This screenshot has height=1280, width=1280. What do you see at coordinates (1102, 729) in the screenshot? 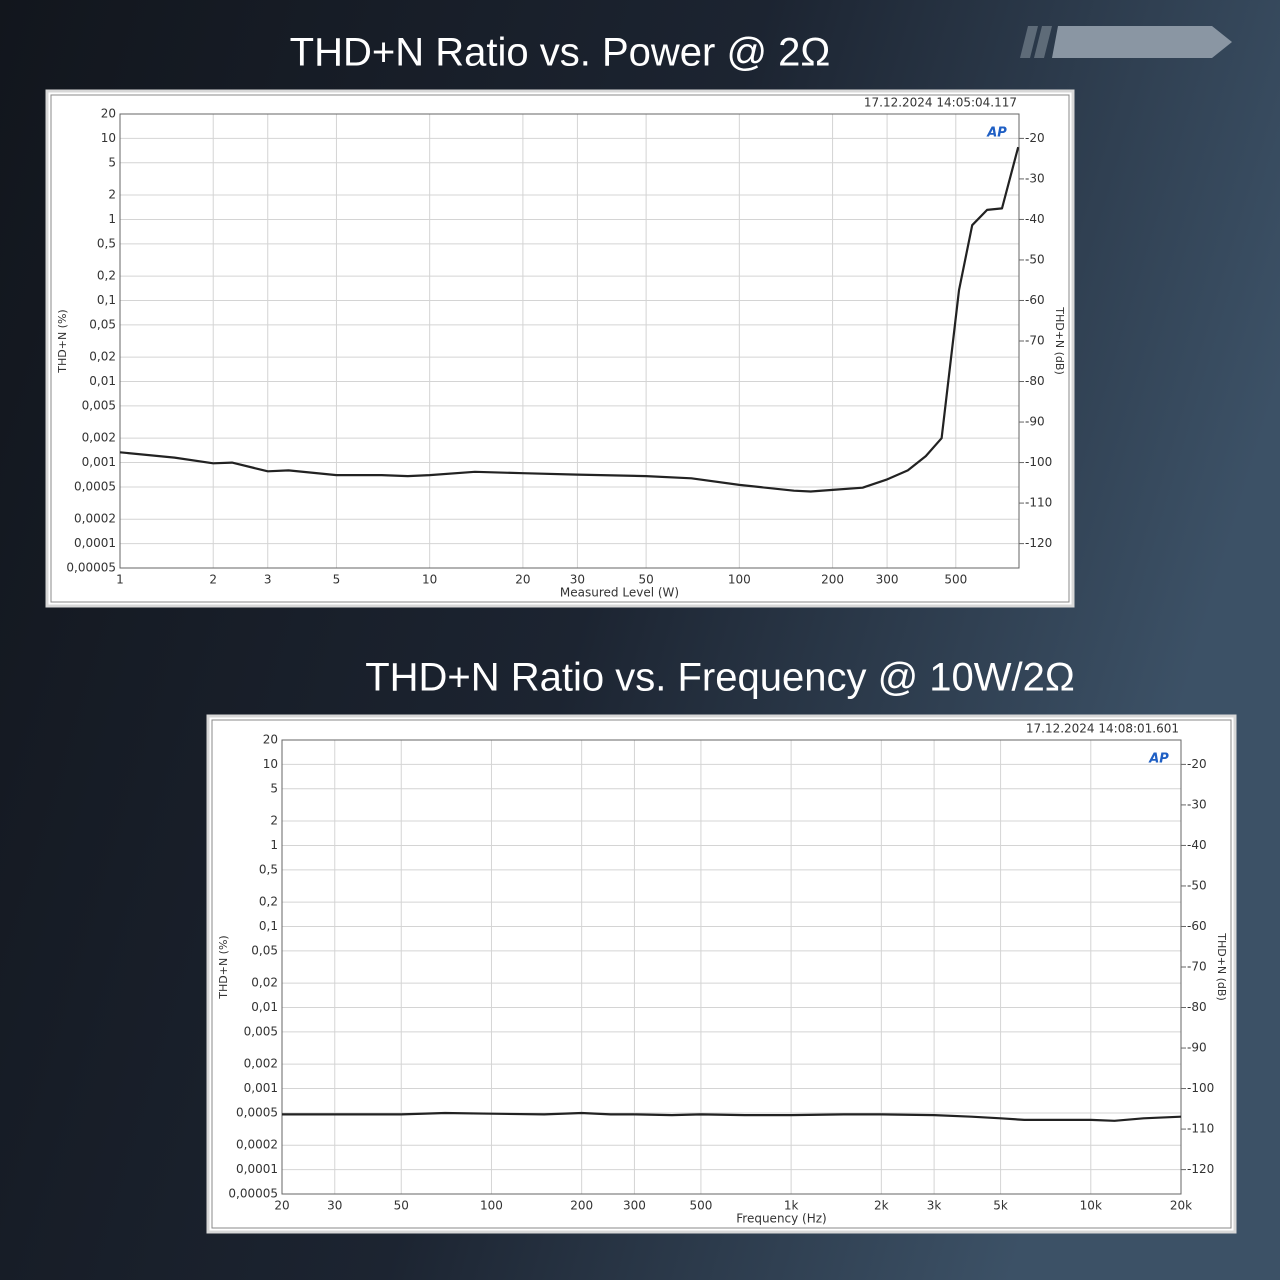
I see `timestamp: 17.12.2024 14:08:01.601` at bounding box center [1102, 729].